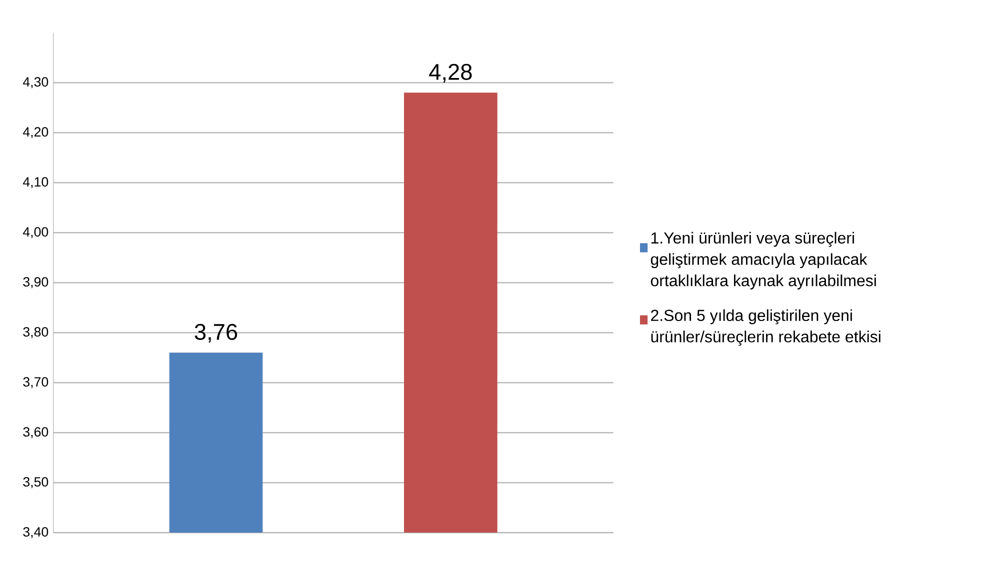 This screenshot has width=1000, height=562. Describe the element at coordinates (35, 132) in the screenshot. I see `y-tick-label: 4,20` at that location.